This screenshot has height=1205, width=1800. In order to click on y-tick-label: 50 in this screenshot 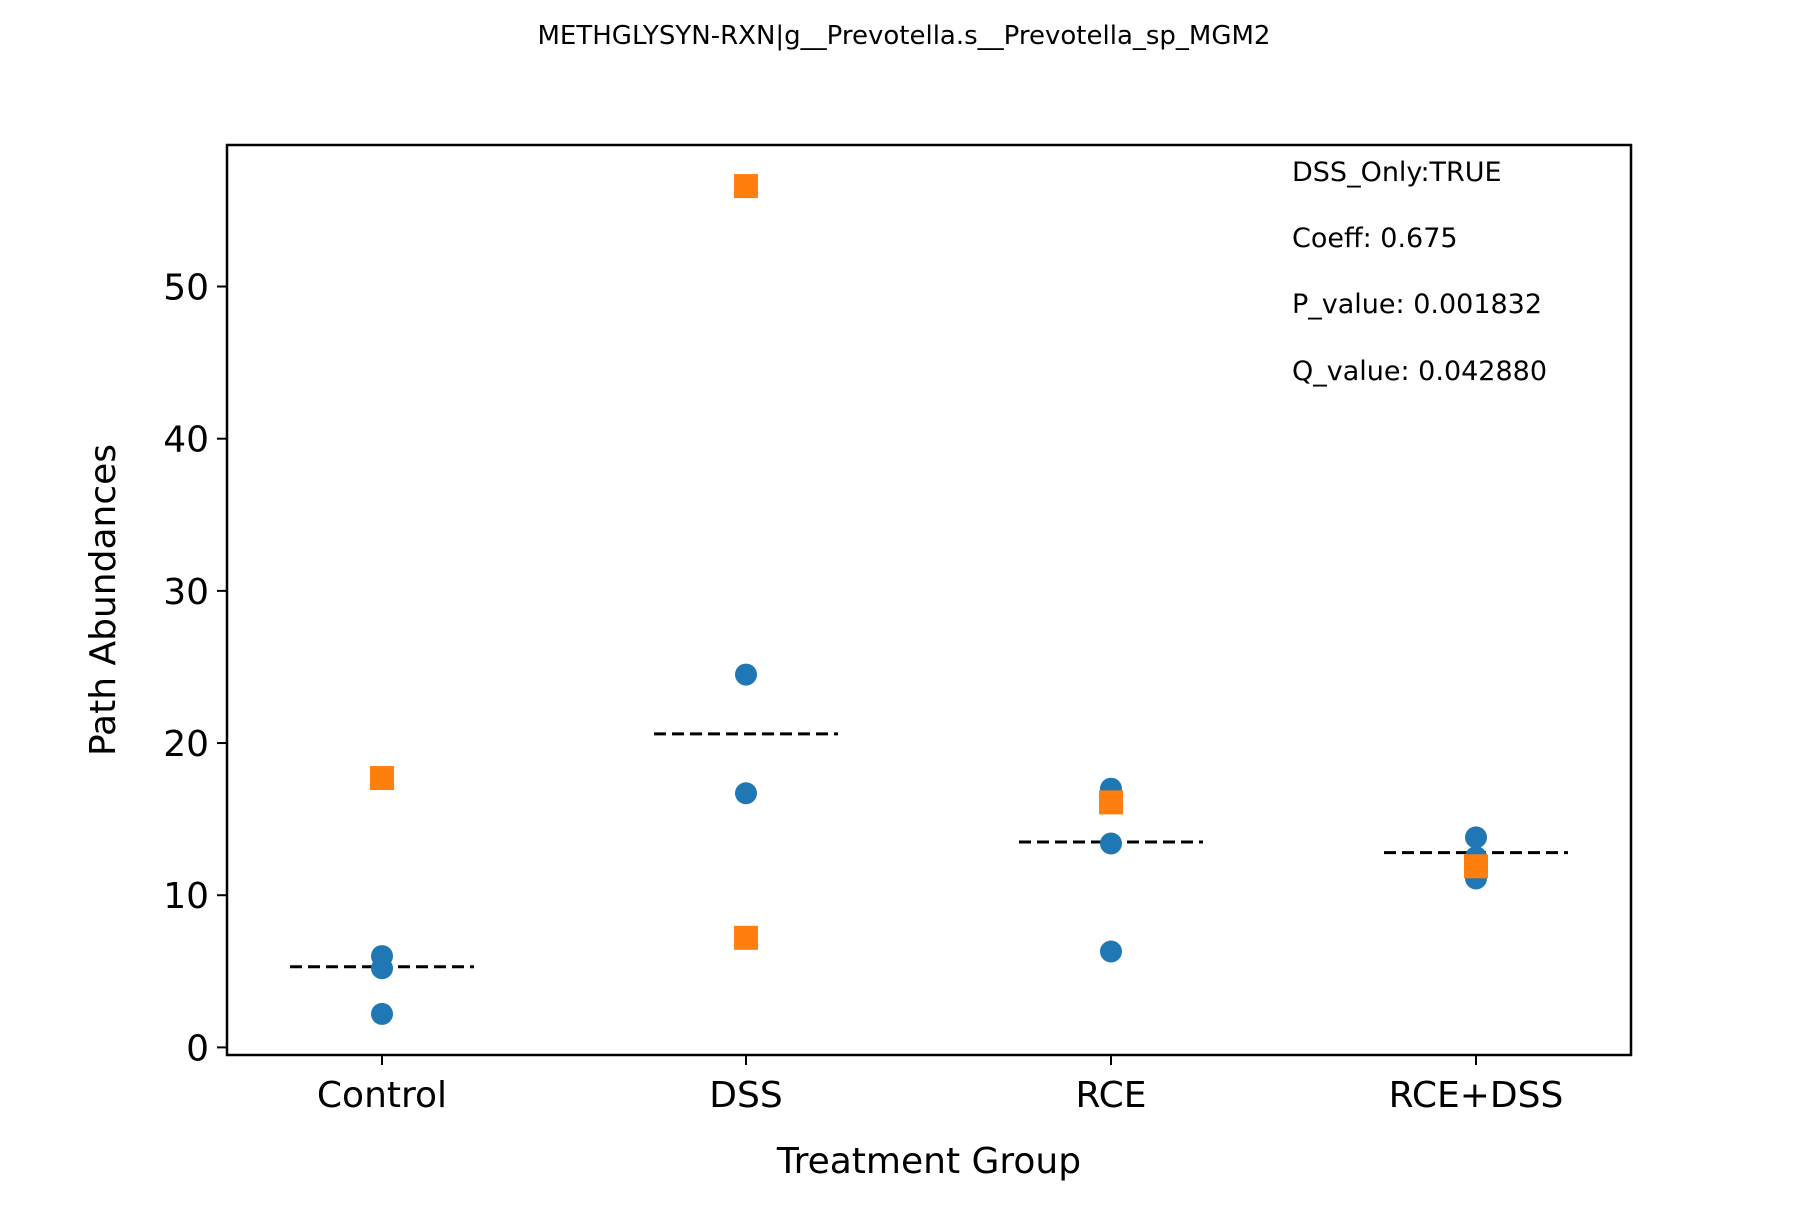, I will do `click(186, 288)`.